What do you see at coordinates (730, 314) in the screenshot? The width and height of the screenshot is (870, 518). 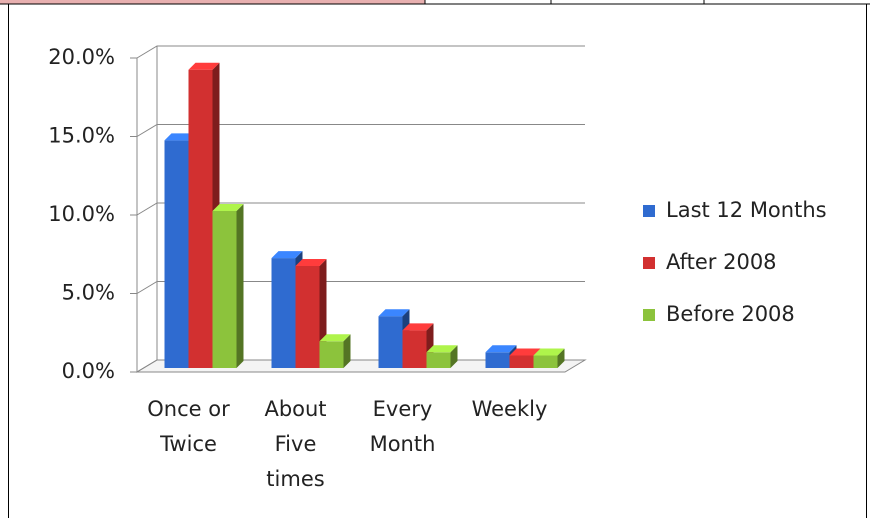 I see `legend-label: Before 2008` at bounding box center [730, 314].